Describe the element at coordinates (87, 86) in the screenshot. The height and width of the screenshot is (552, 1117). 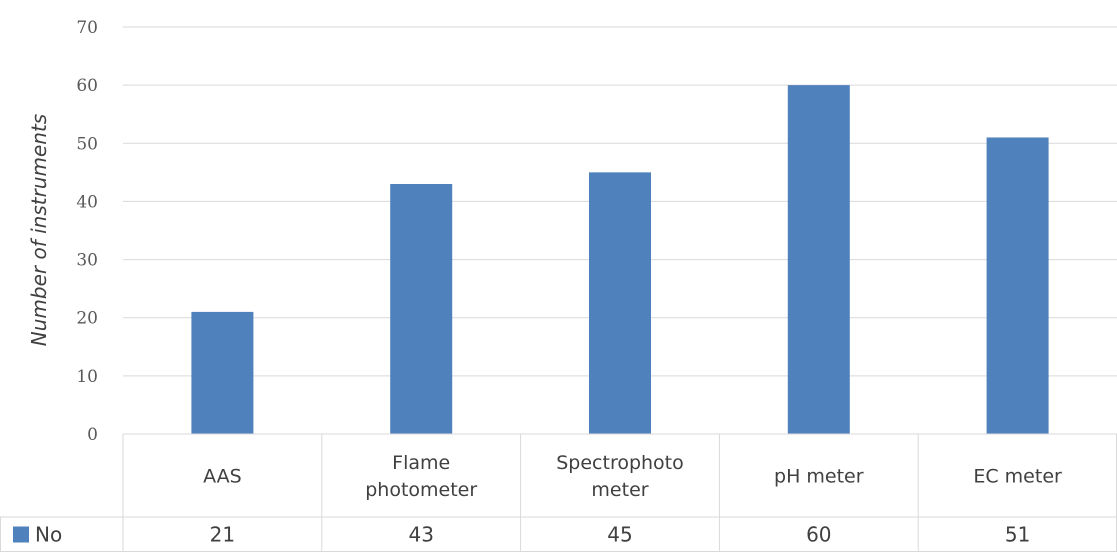
I see `y-tick-label: 60` at that location.